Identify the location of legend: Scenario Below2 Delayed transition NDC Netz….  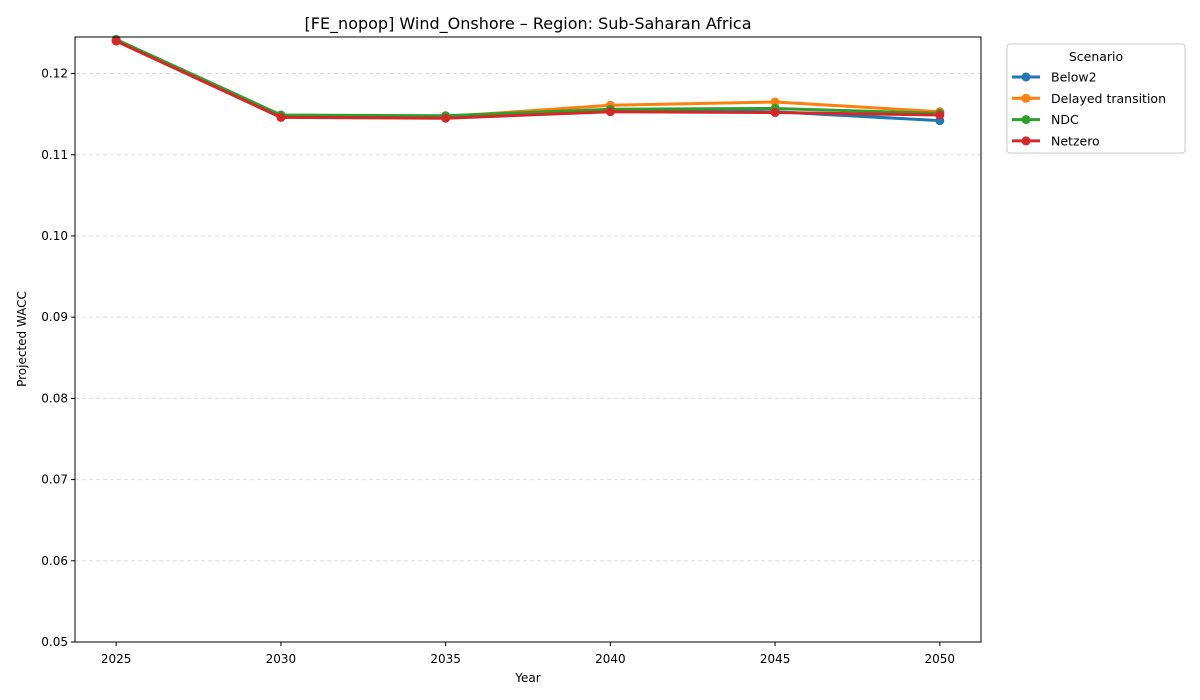
(1096, 98).